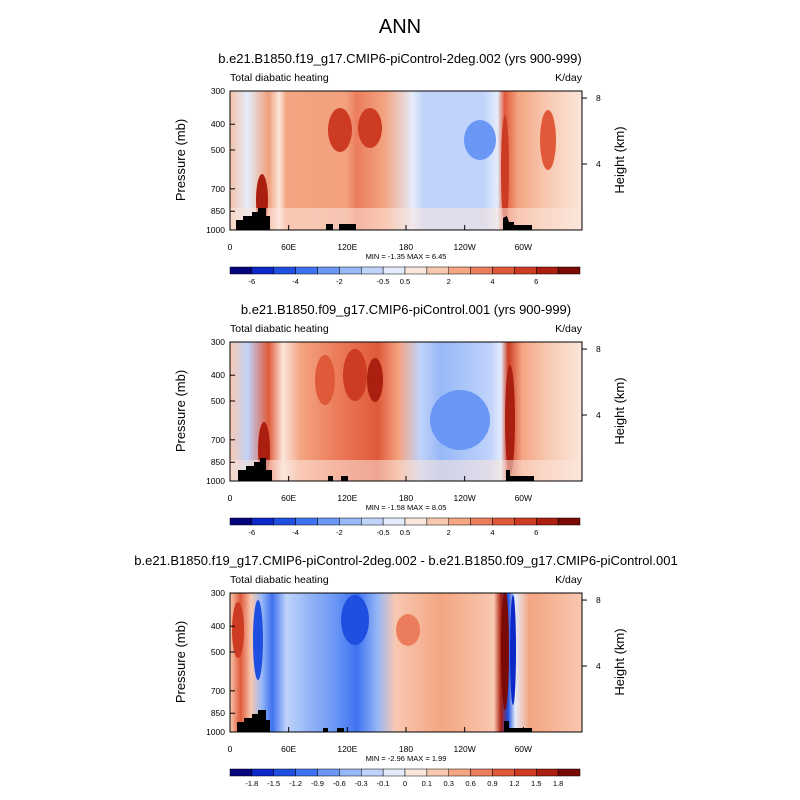 Image resolution: width=800 pixels, height=800 pixels. I want to click on panel-2-x-ticks: 0 60E 120E 180 120W 60W, so click(380, 489).